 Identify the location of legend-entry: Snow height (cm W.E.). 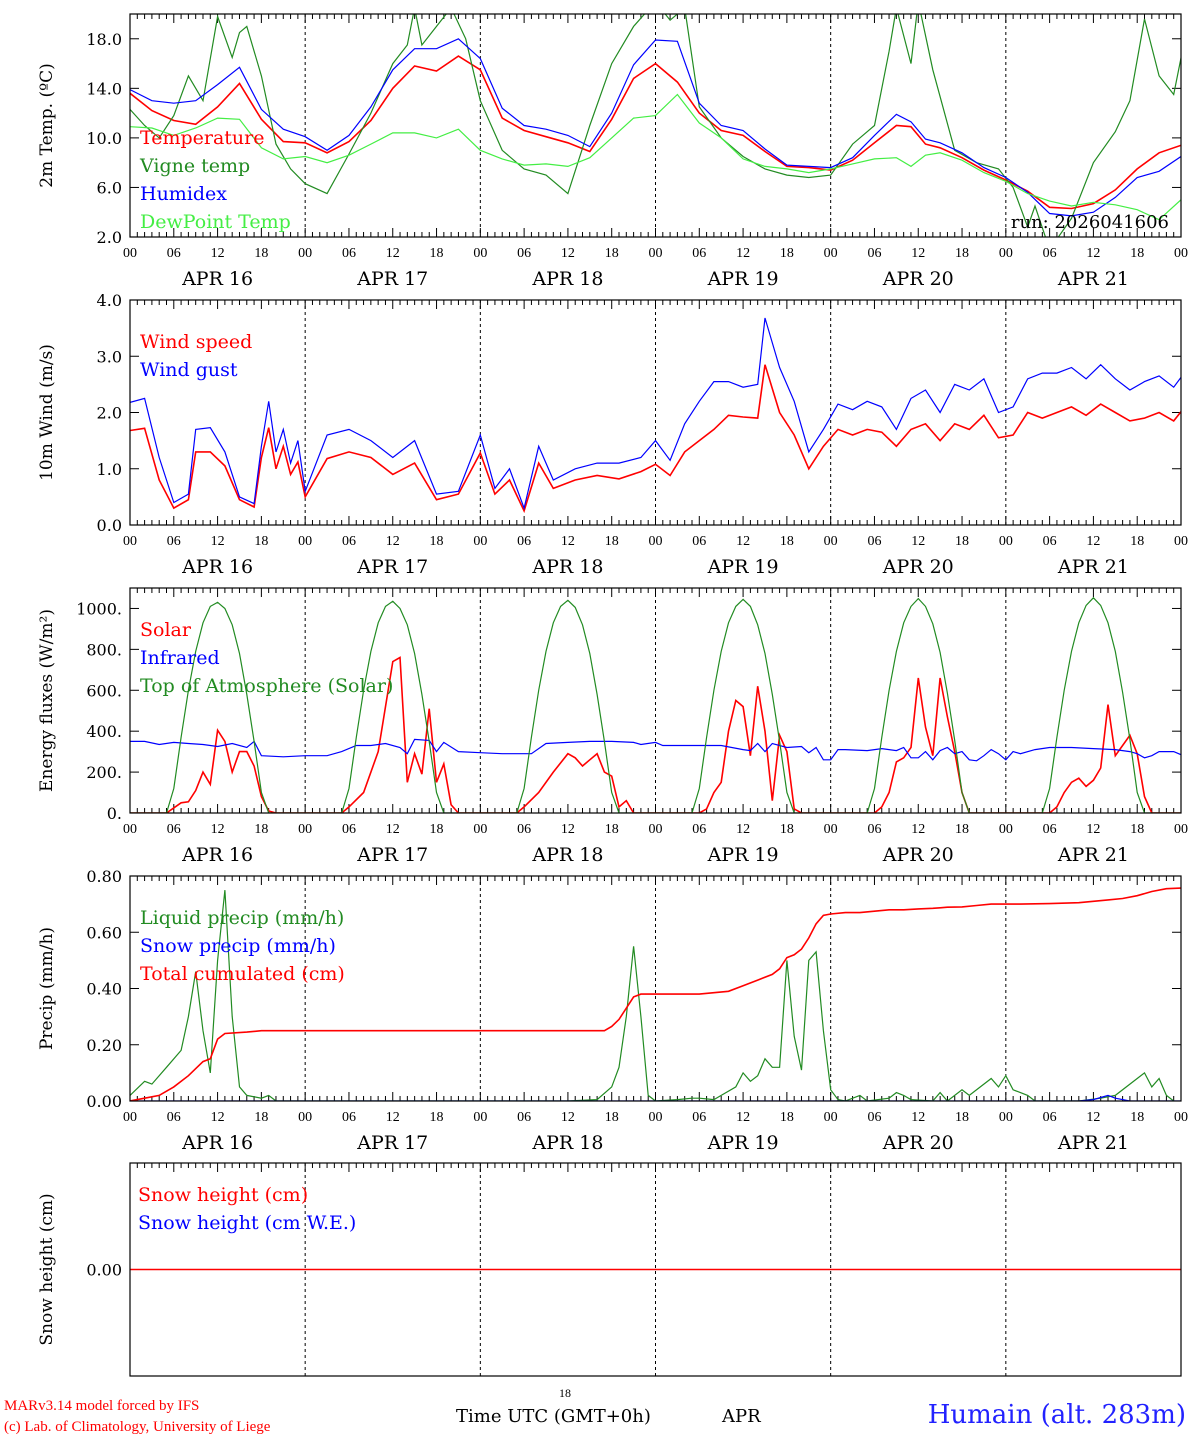
(247, 1223).